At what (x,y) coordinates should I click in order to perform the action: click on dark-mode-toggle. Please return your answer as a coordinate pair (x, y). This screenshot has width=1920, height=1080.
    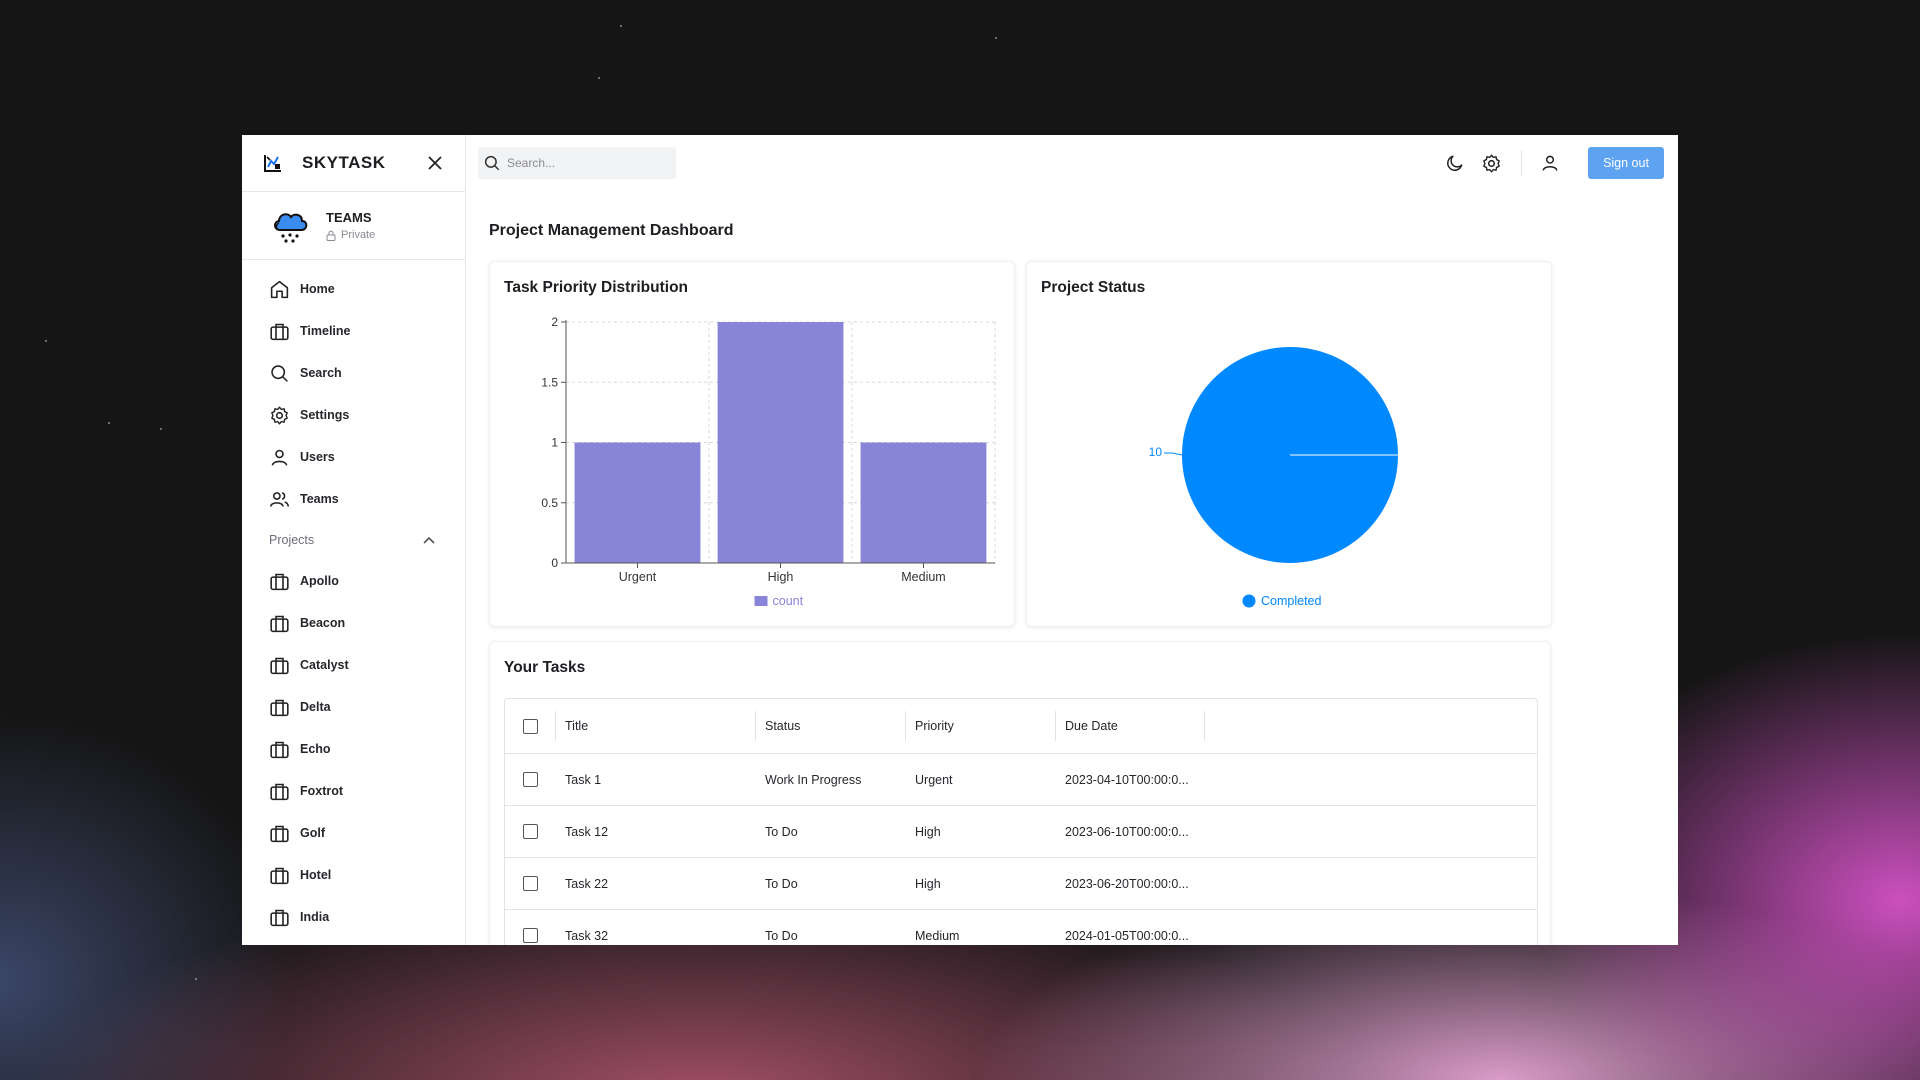
    Looking at the image, I should click on (1455, 163).